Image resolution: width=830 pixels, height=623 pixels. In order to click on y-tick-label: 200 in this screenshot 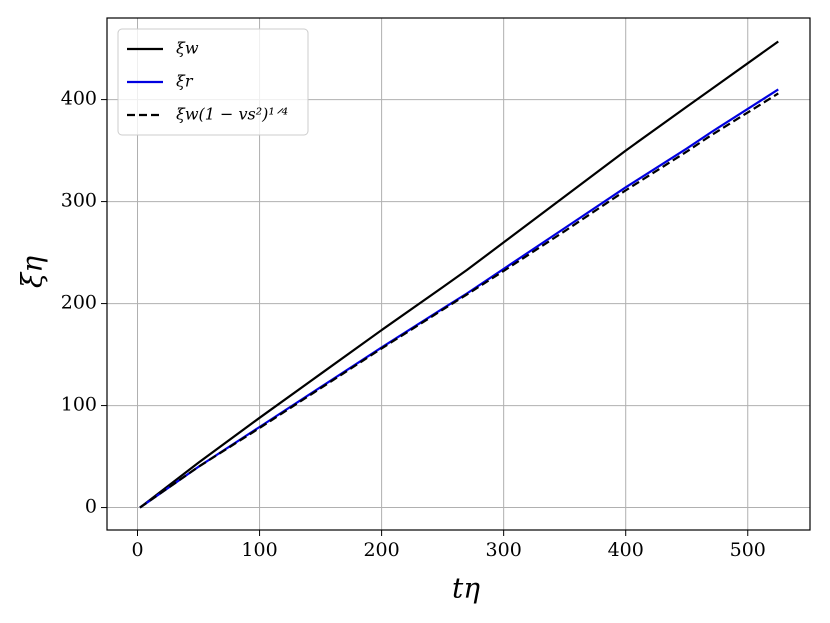, I will do `click(79, 303)`.